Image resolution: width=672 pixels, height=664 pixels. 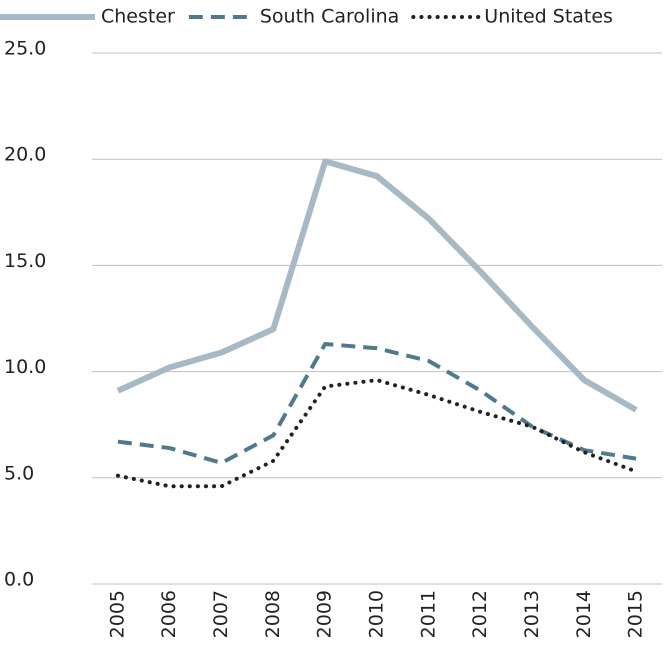 What do you see at coordinates (548, 17) in the screenshot?
I see `legend-label: United States` at bounding box center [548, 17].